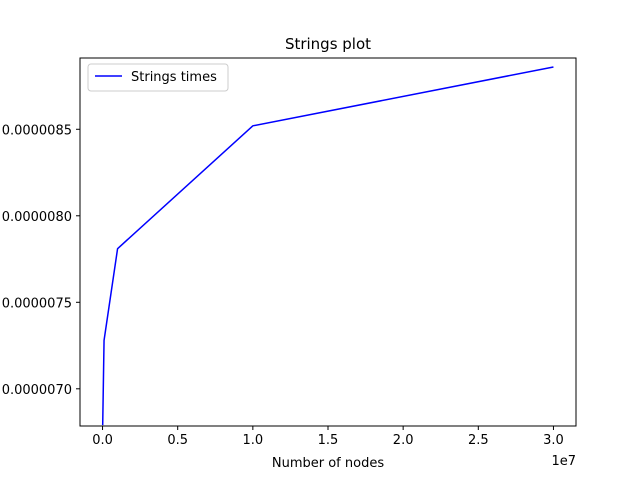  What do you see at coordinates (177, 440) in the screenshot?
I see `x-tick-label: 0.5` at bounding box center [177, 440].